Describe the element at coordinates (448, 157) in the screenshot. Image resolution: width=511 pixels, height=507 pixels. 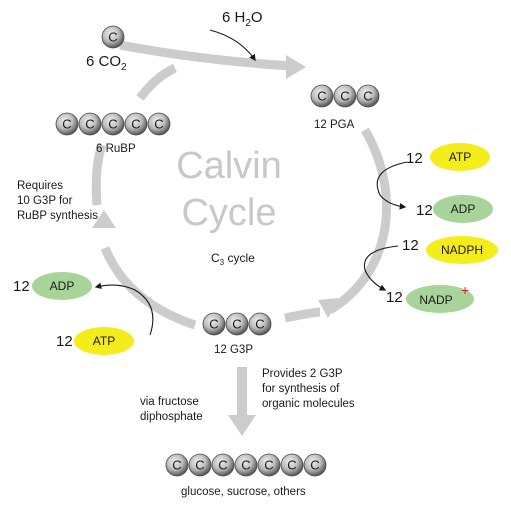
I see `pill-right-atp: 12 ATP` at that location.